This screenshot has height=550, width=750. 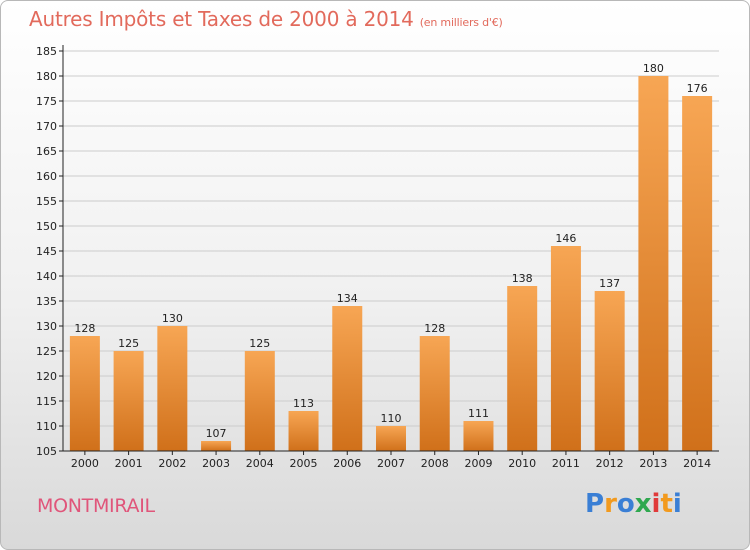 What do you see at coordinates (461, 22) in the screenshot?
I see `chart-subtitle: (en milliers d'€)` at bounding box center [461, 22].